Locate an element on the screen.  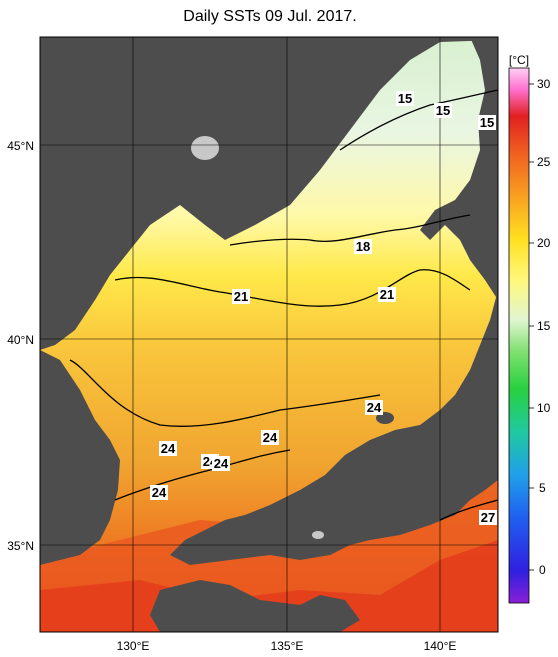
contour-label-24c: 24 is located at coordinates (168, 448).